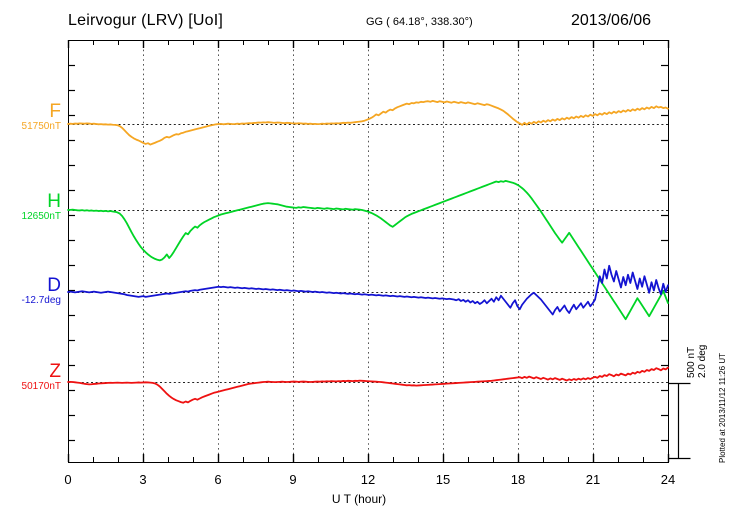 This screenshot has width=730, height=520. What do you see at coordinates (368, 385) in the screenshot?
I see `trace-Z` at bounding box center [368, 385].